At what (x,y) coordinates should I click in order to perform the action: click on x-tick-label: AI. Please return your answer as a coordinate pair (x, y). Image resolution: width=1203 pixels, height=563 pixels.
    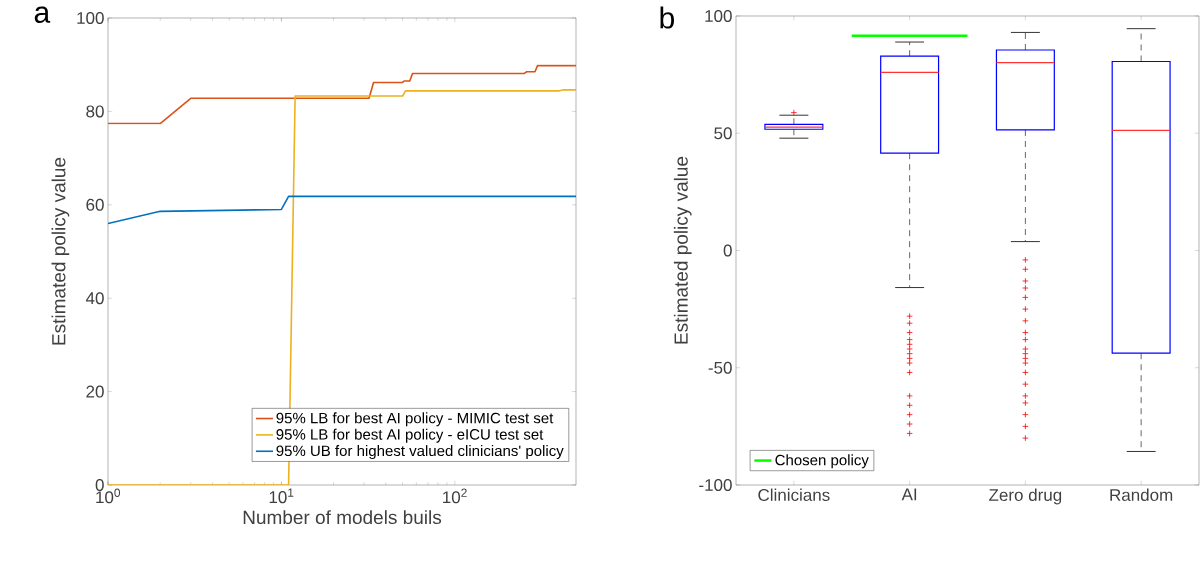
    Looking at the image, I should click on (909, 494).